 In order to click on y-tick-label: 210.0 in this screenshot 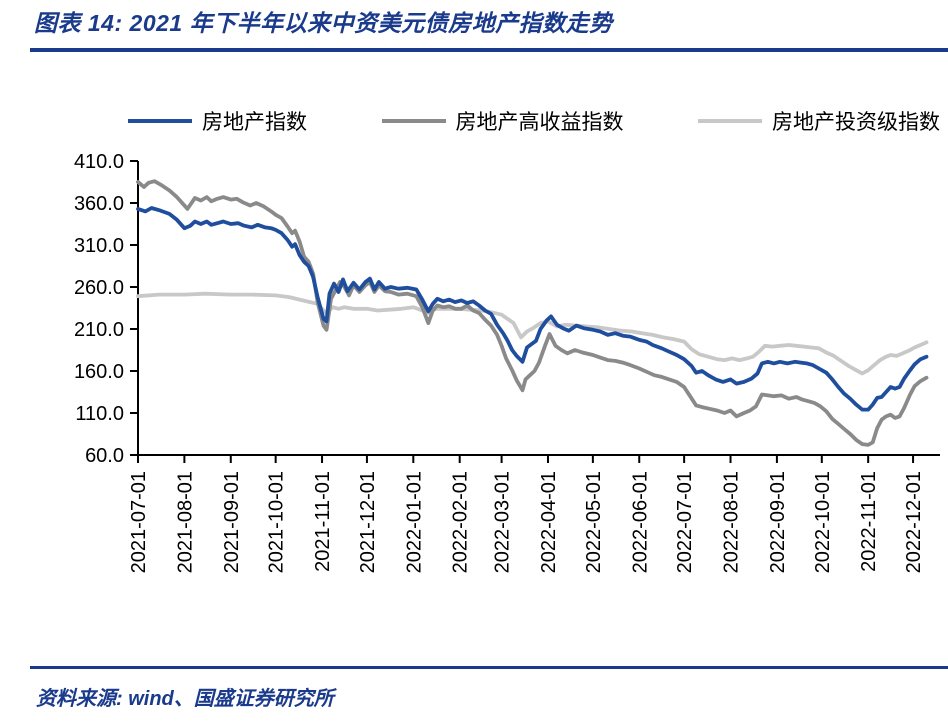, I will do `click(99, 330)`.